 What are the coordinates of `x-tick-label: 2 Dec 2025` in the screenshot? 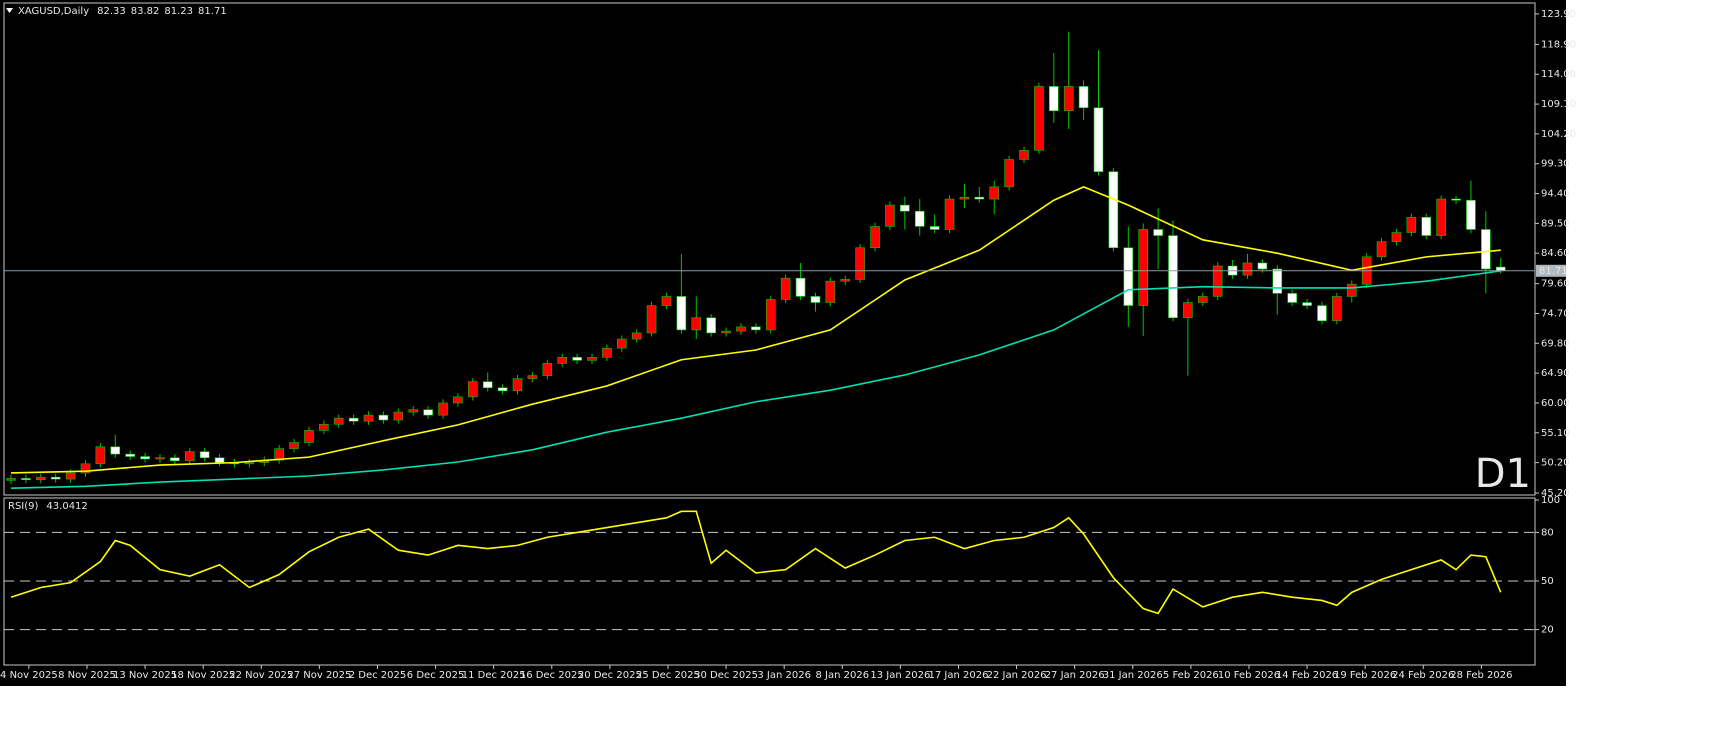 It's located at (378, 675).